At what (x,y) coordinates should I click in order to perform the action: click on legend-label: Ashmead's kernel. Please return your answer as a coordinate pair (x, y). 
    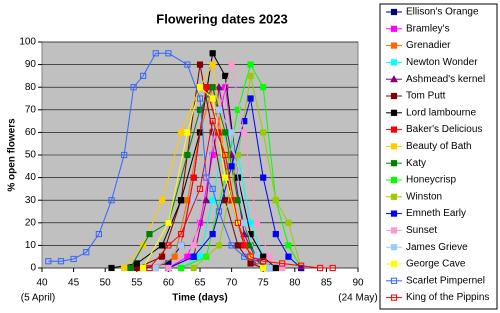
    Looking at the image, I should click on (445, 79).